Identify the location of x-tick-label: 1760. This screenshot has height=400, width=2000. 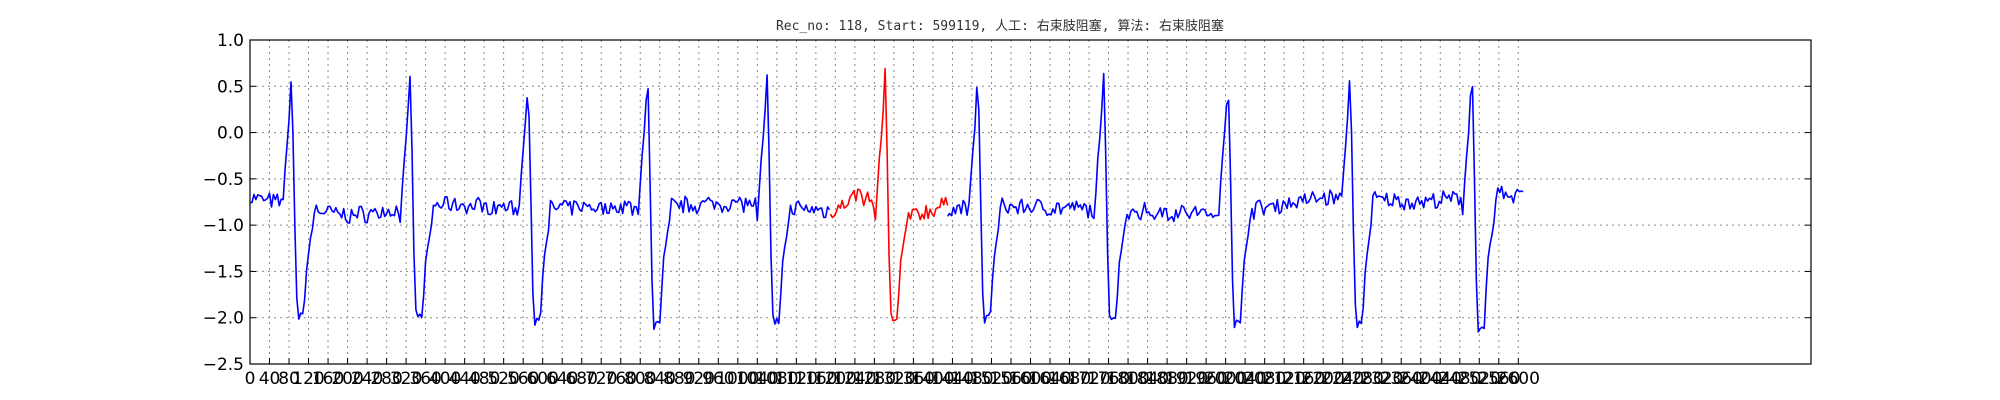
(1108, 379).